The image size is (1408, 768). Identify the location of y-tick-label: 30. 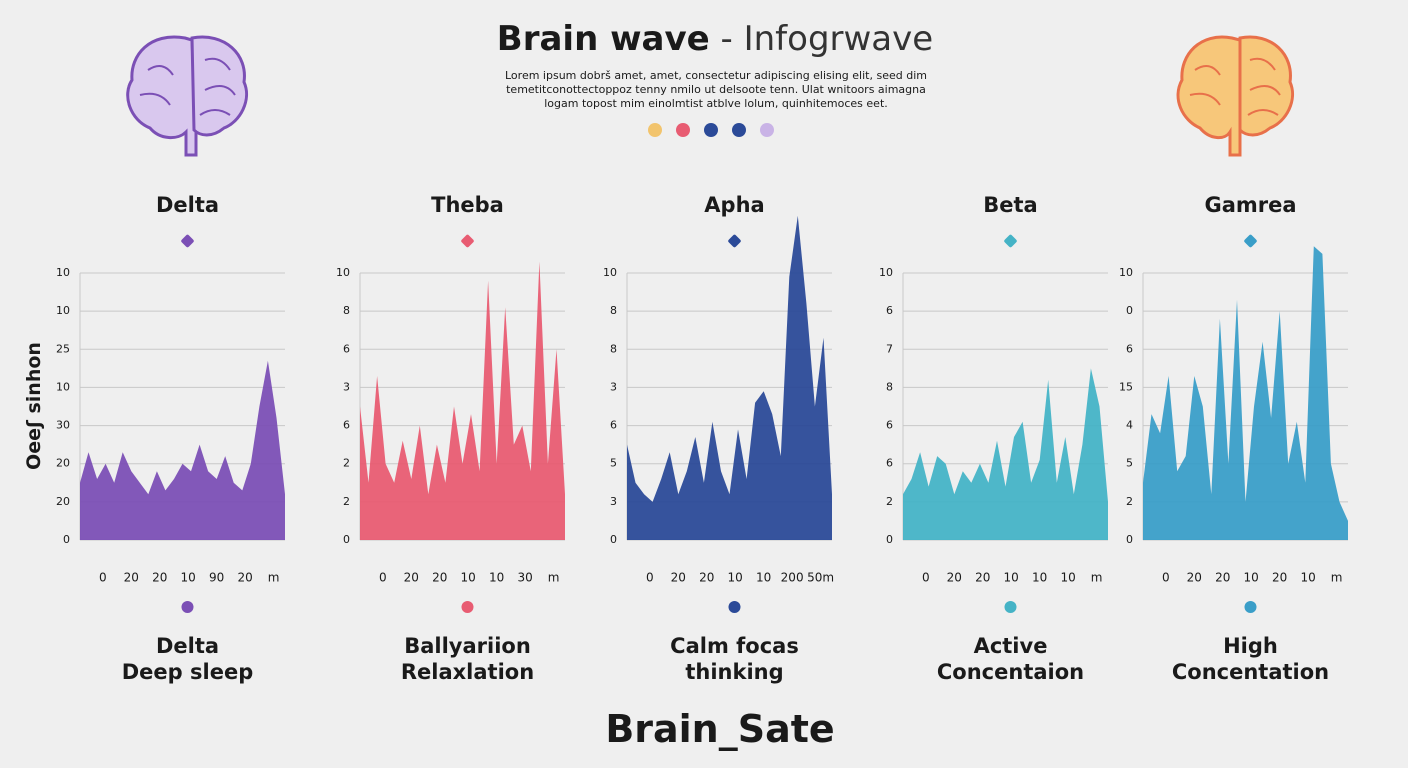
(63, 425).